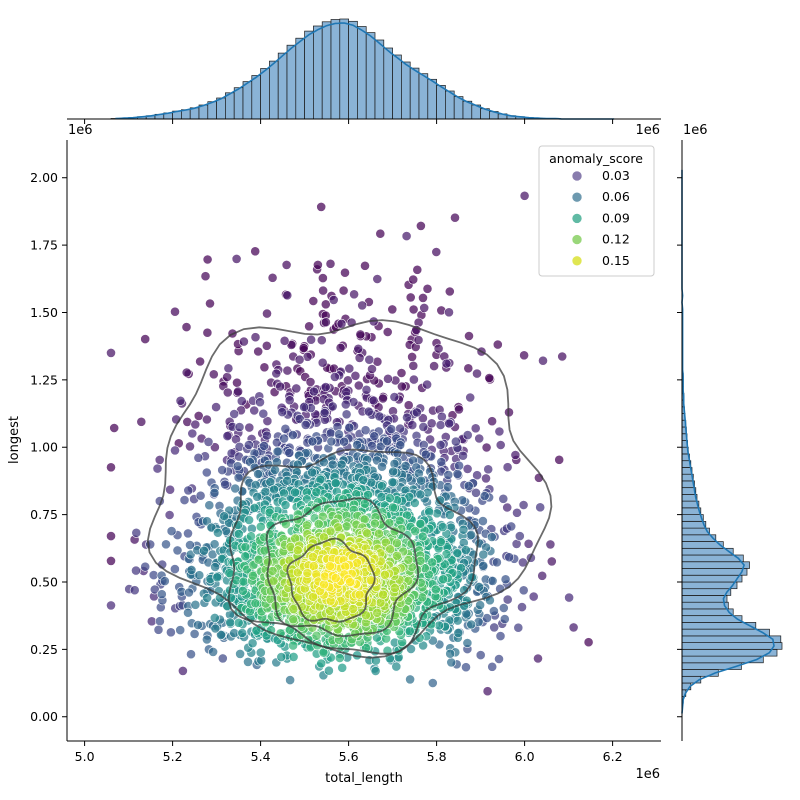 The height and width of the screenshot is (800, 800). Describe the element at coordinates (349, 756) in the screenshot. I see `x-tick-label: 5.6` at that location.